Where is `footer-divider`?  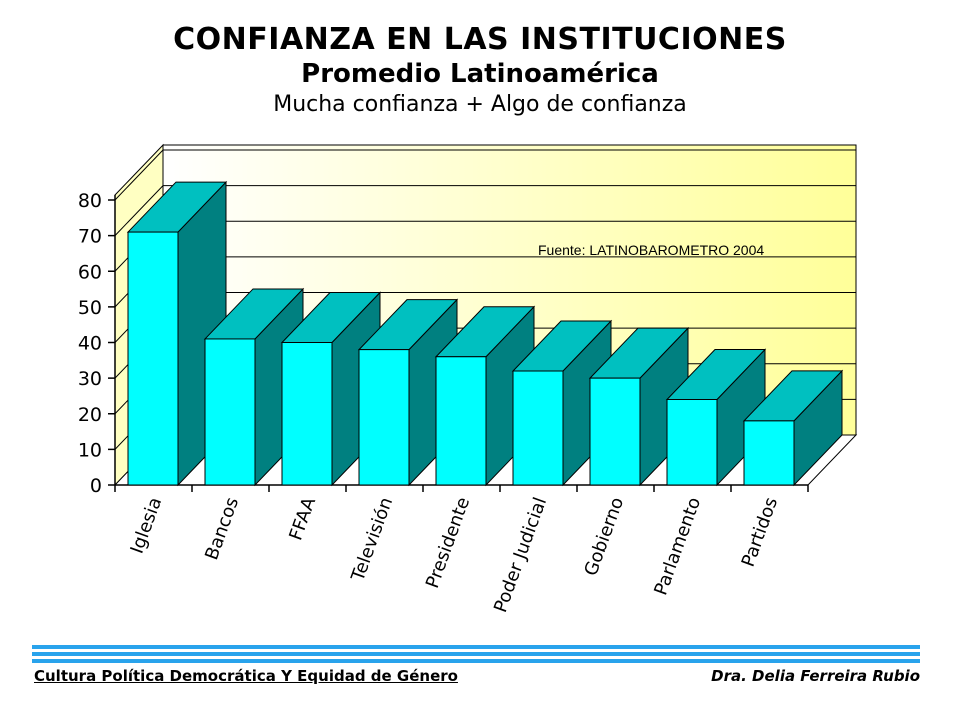 footer-divider is located at coordinates (476, 655).